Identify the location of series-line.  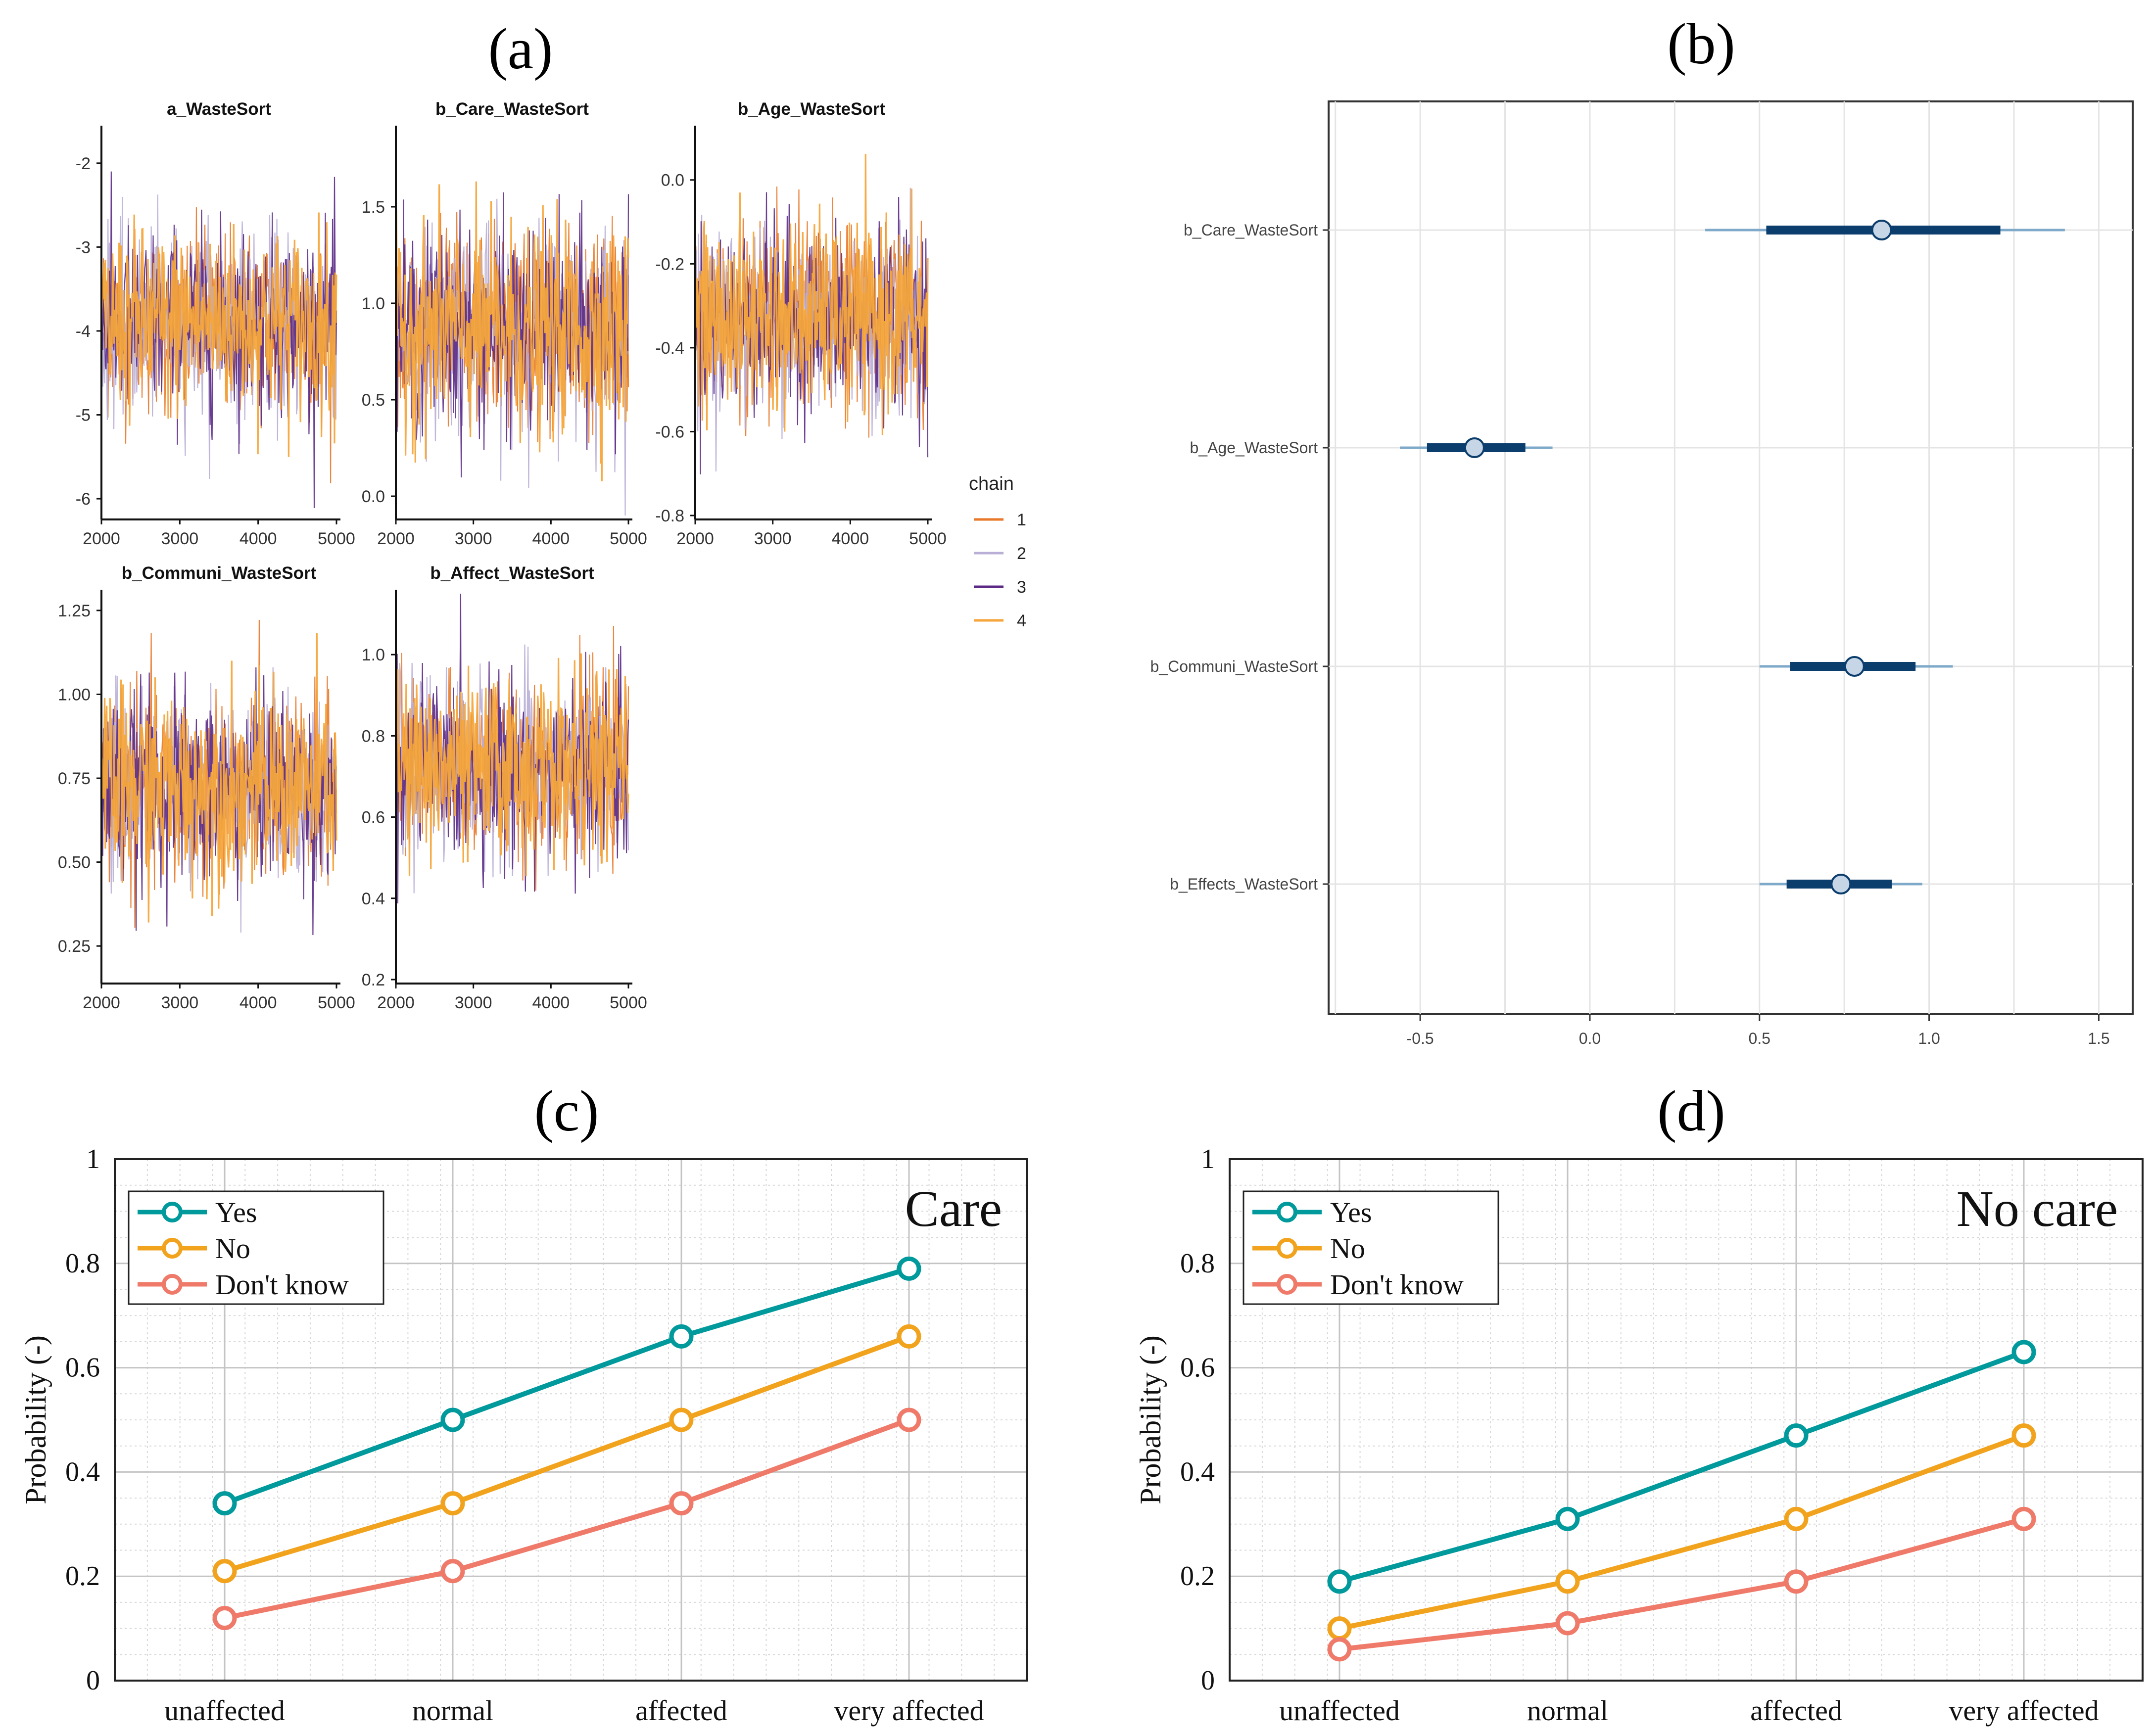
(1682, 1584).